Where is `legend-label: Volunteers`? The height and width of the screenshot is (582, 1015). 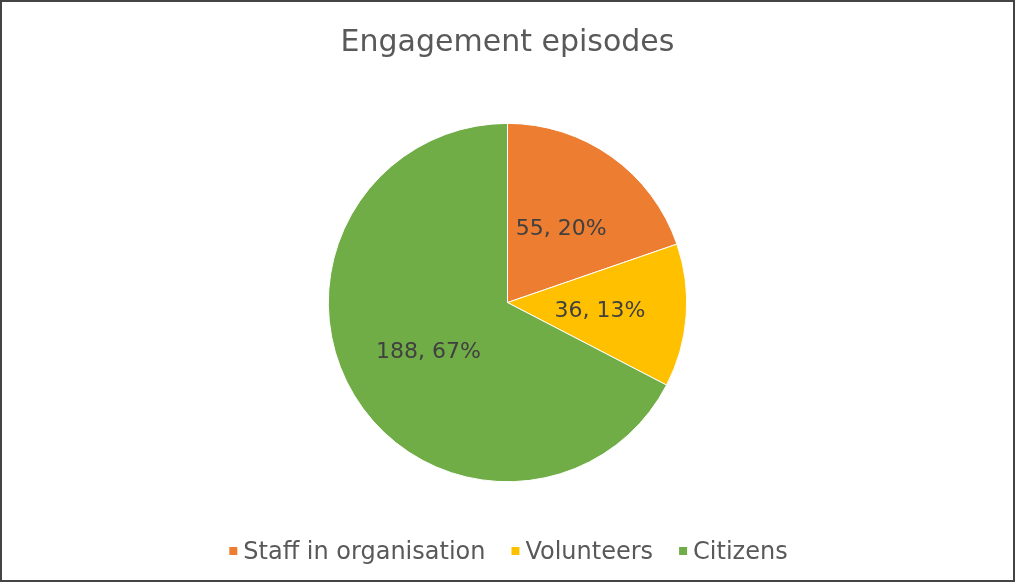
legend-label: Volunteers is located at coordinates (589, 551).